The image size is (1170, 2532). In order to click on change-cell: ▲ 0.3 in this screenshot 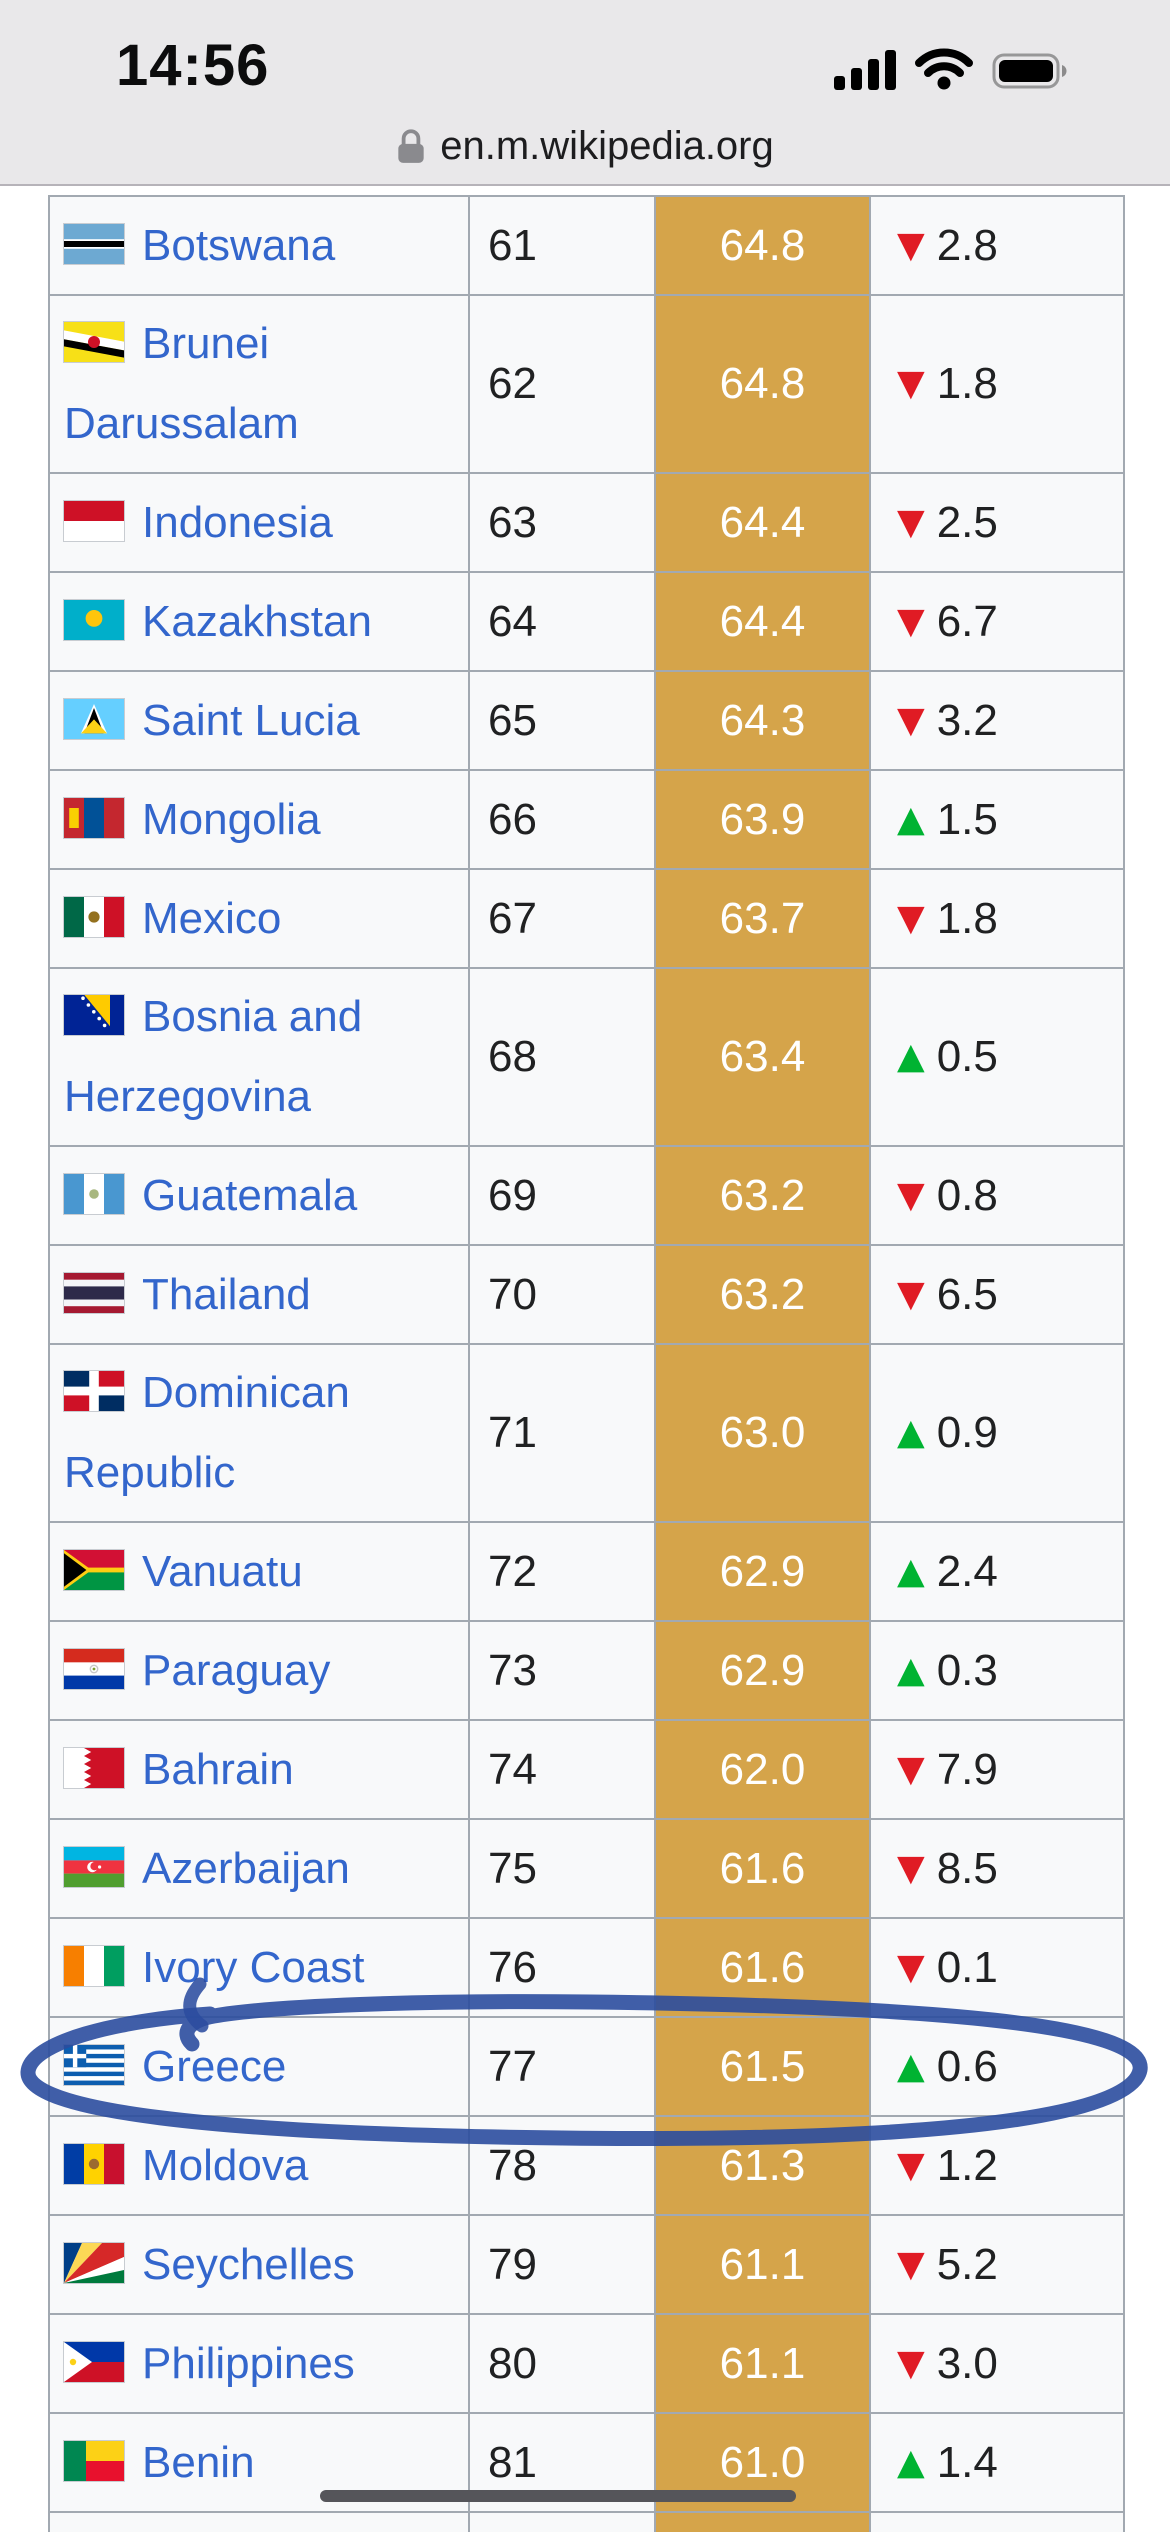, I will do `click(997, 1670)`.